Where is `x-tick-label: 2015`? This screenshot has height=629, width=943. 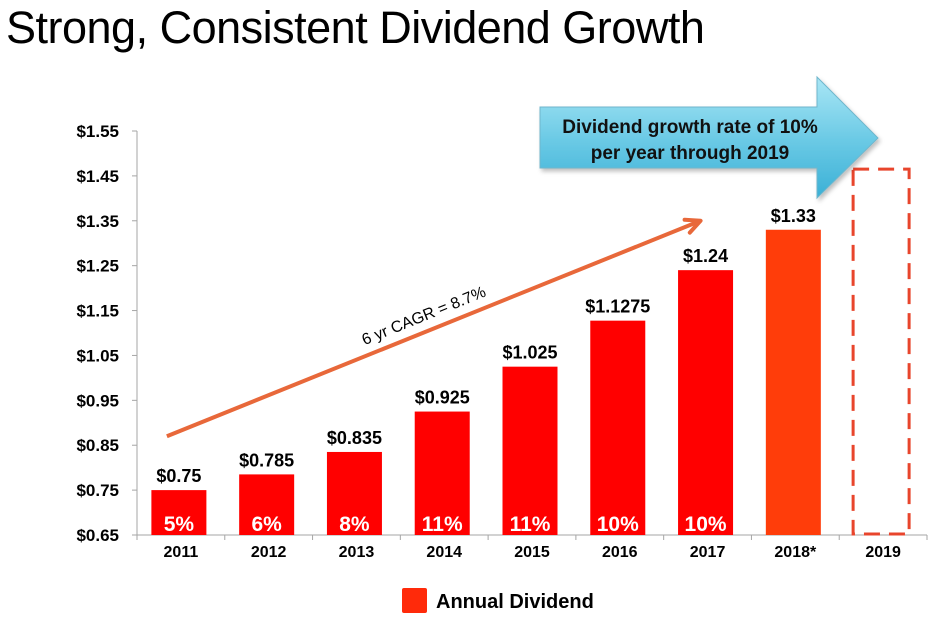
x-tick-label: 2015 is located at coordinates (532, 552).